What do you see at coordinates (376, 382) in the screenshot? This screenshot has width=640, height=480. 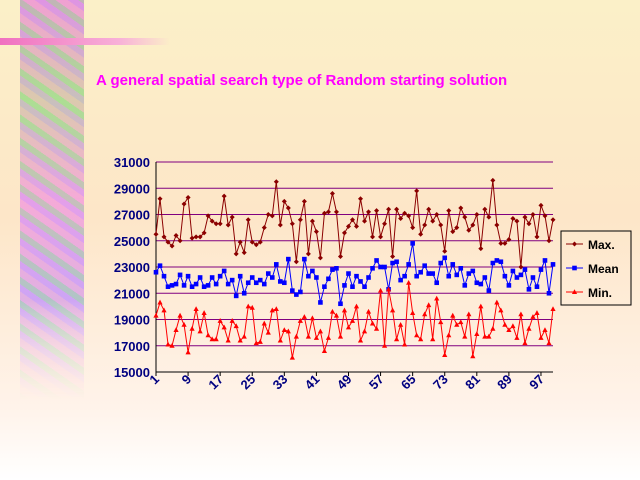 I see `x-tick-group: 57` at bounding box center [376, 382].